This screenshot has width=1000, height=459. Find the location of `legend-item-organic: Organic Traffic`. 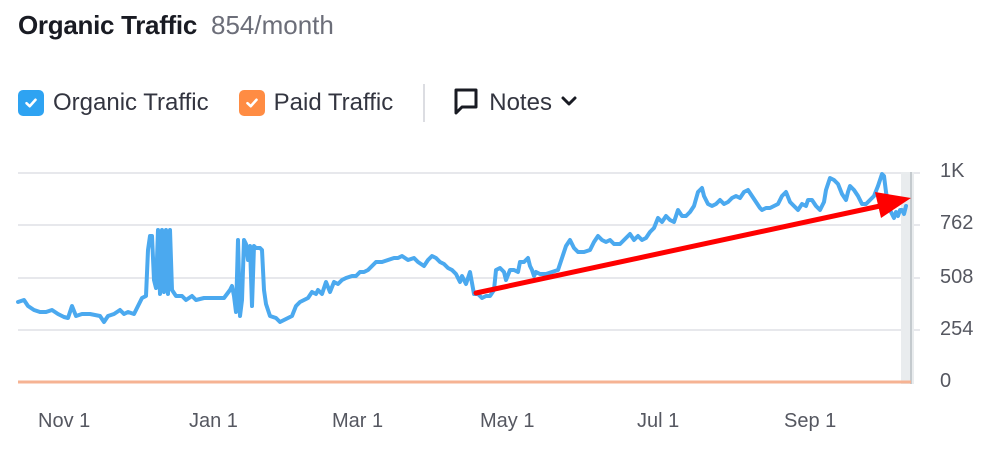

legend-item-organic: Organic Traffic is located at coordinates (113, 103).